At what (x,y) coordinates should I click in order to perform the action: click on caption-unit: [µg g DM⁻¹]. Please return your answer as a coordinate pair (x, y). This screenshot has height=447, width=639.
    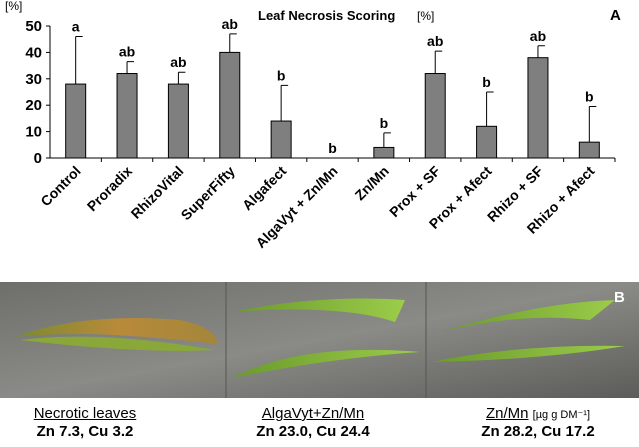
    Looking at the image, I should click on (561, 415).